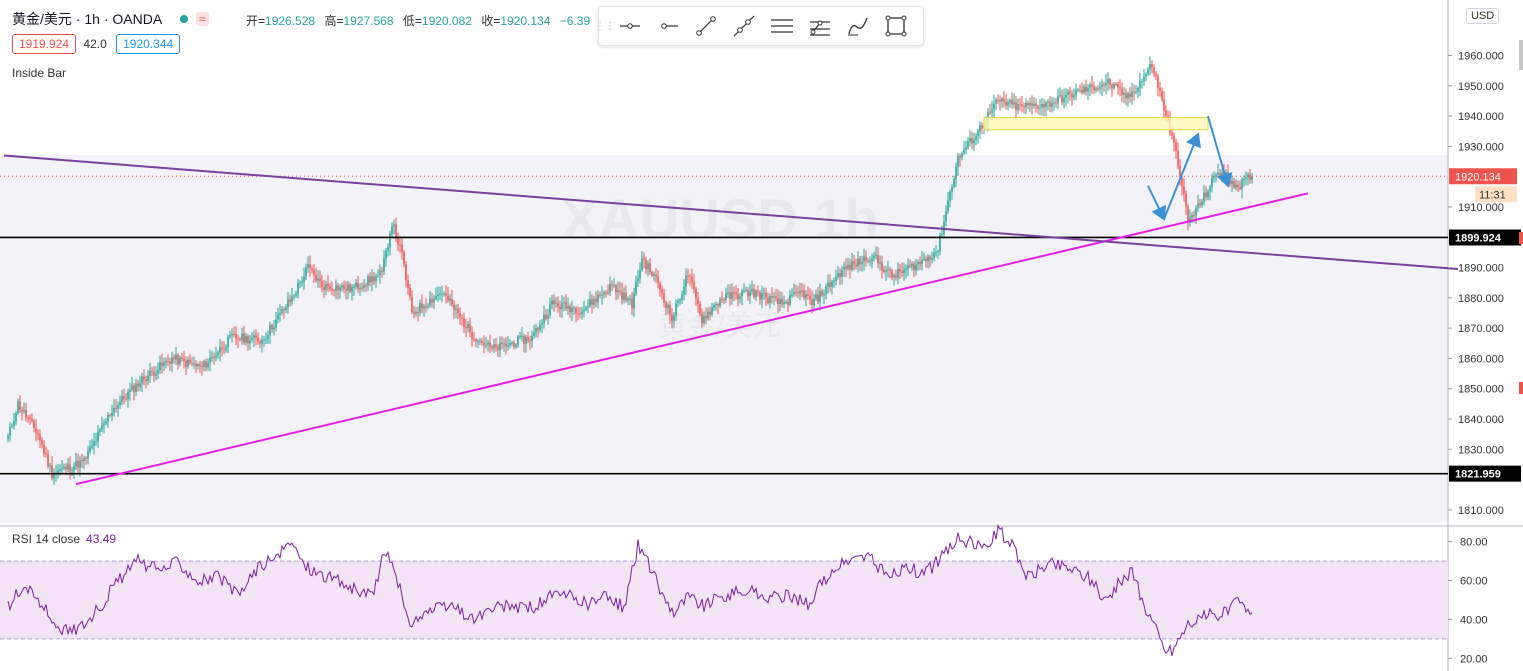  What do you see at coordinates (630, 26) in the screenshot?
I see `horizontal-line-tool-icon` at bounding box center [630, 26].